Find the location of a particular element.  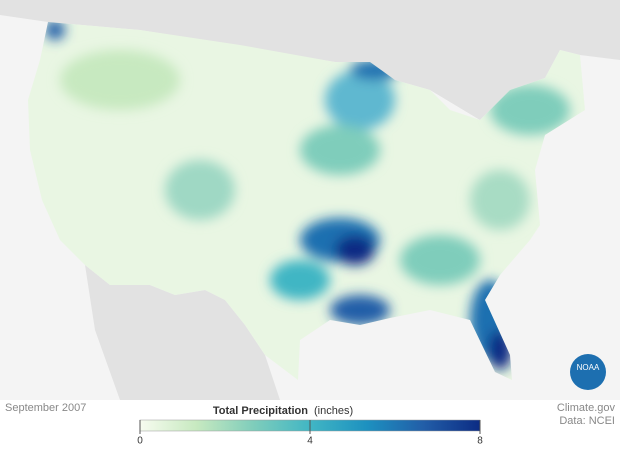

tick-label: 4 is located at coordinates (310, 441).